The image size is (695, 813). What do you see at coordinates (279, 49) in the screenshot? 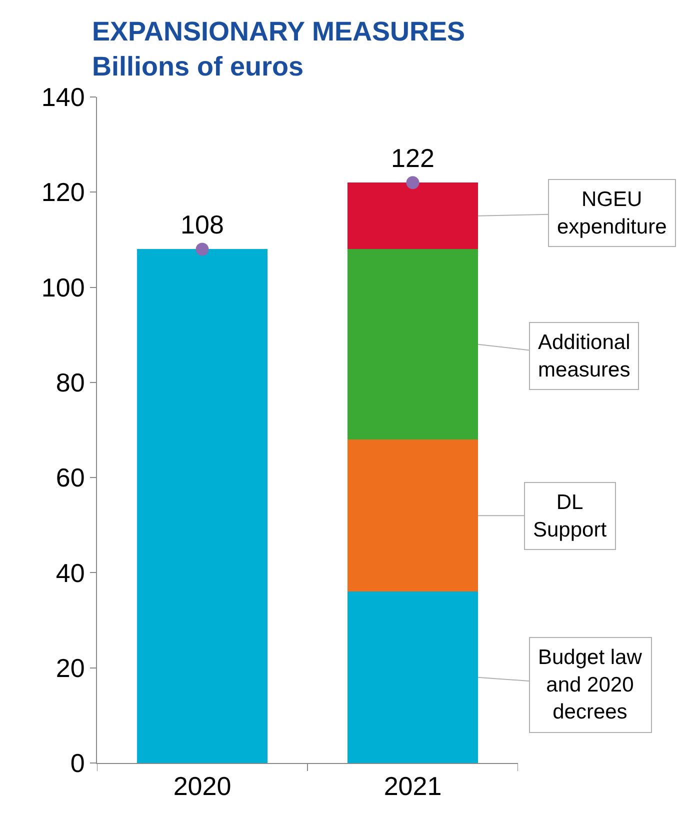
I see `chart-title: EXPANSIONARY MEASURES Billions of euros` at bounding box center [279, 49].